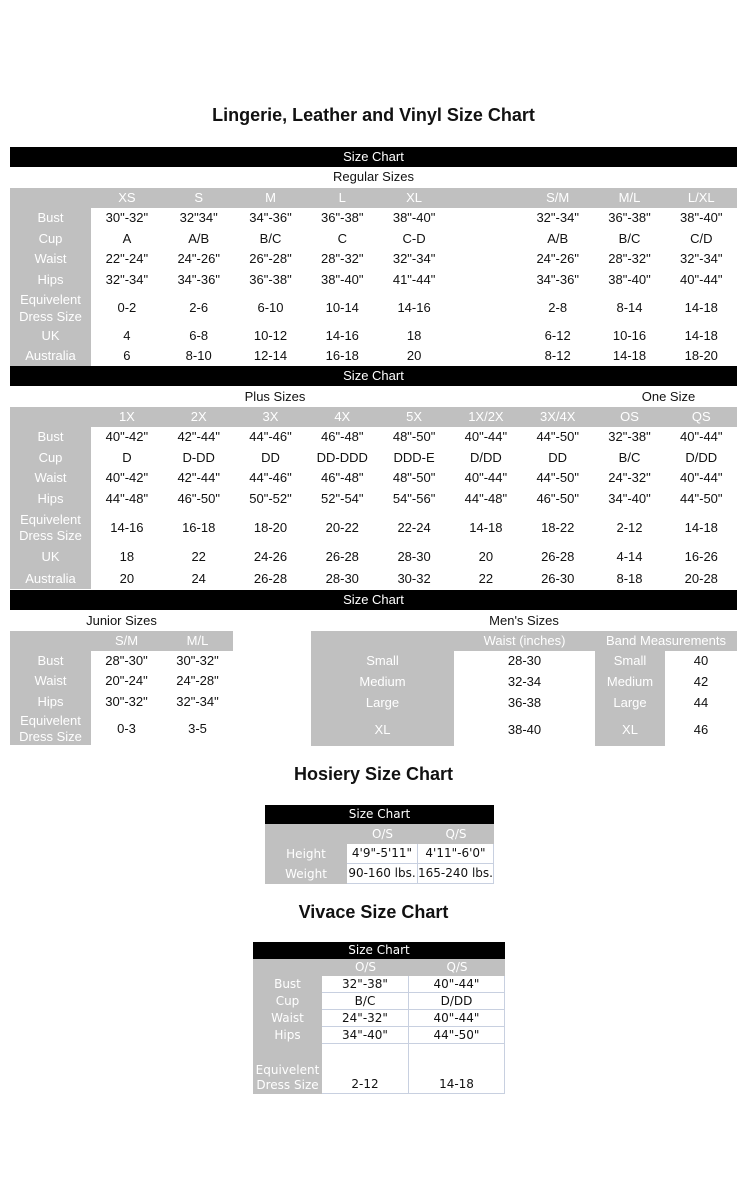 The width and height of the screenshot is (747, 1200). I want to click on table-cell: 46, so click(701, 730).